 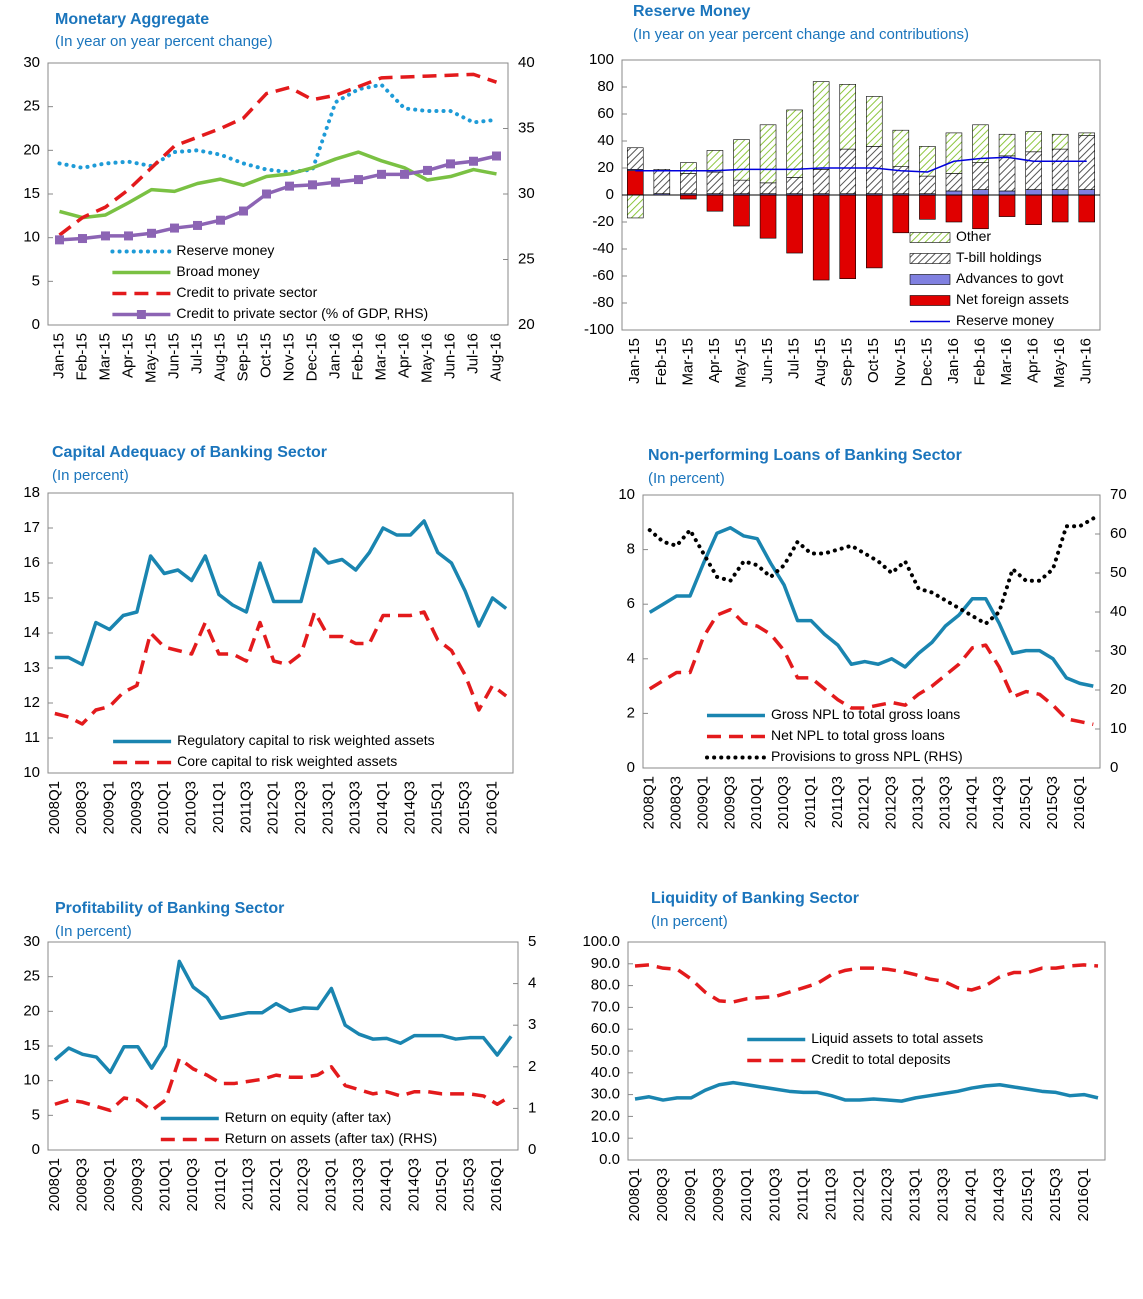 What do you see at coordinates (746, 1194) in the screenshot?
I see `x-tick-label: 2010Q1` at bounding box center [746, 1194].